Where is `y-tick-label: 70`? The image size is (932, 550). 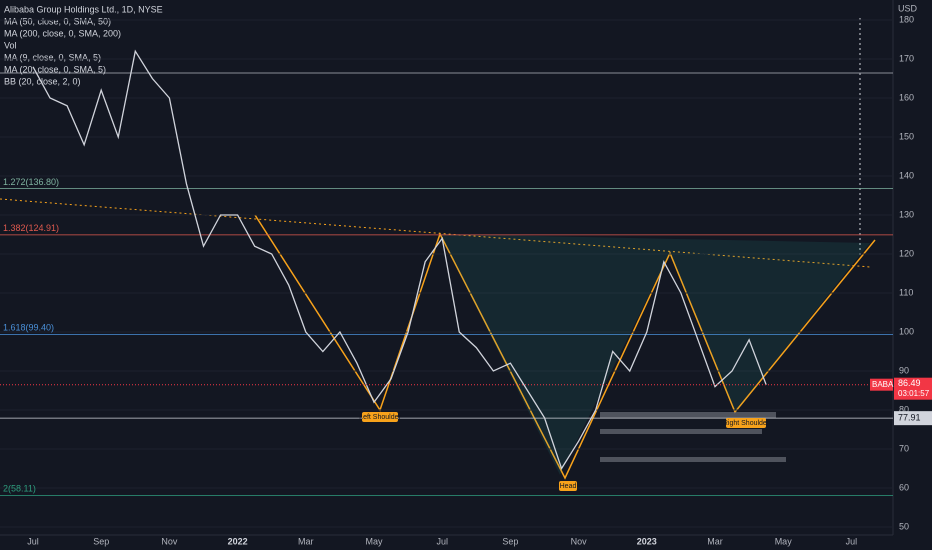
y-tick-label: 70 is located at coordinates (904, 448).